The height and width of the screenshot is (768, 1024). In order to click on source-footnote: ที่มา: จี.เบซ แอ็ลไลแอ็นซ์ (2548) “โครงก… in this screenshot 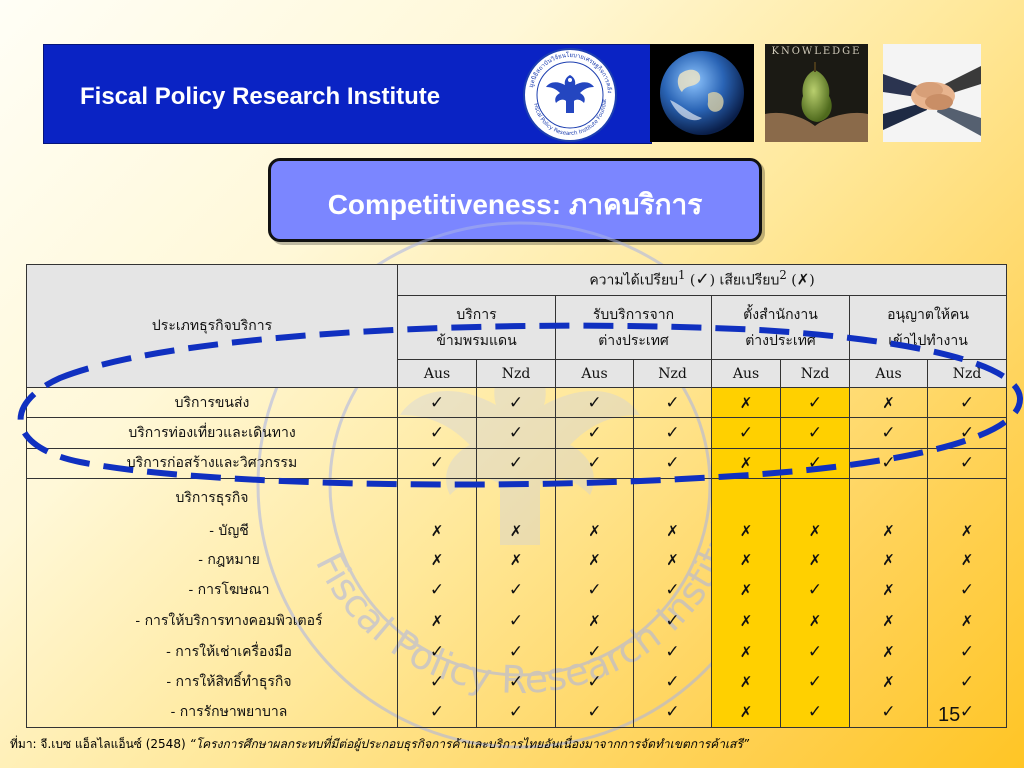, I will do `click(512, 744)`.